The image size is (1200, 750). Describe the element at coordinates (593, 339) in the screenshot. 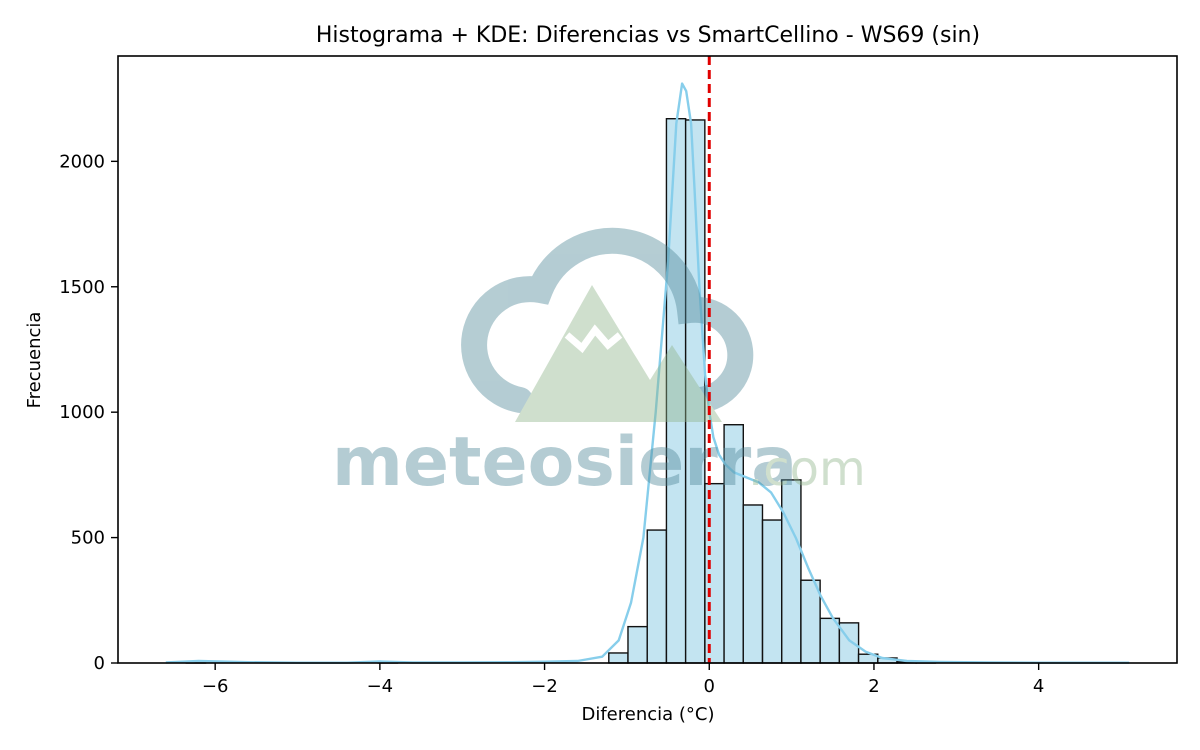

I see `watermark-snowline` at that location.